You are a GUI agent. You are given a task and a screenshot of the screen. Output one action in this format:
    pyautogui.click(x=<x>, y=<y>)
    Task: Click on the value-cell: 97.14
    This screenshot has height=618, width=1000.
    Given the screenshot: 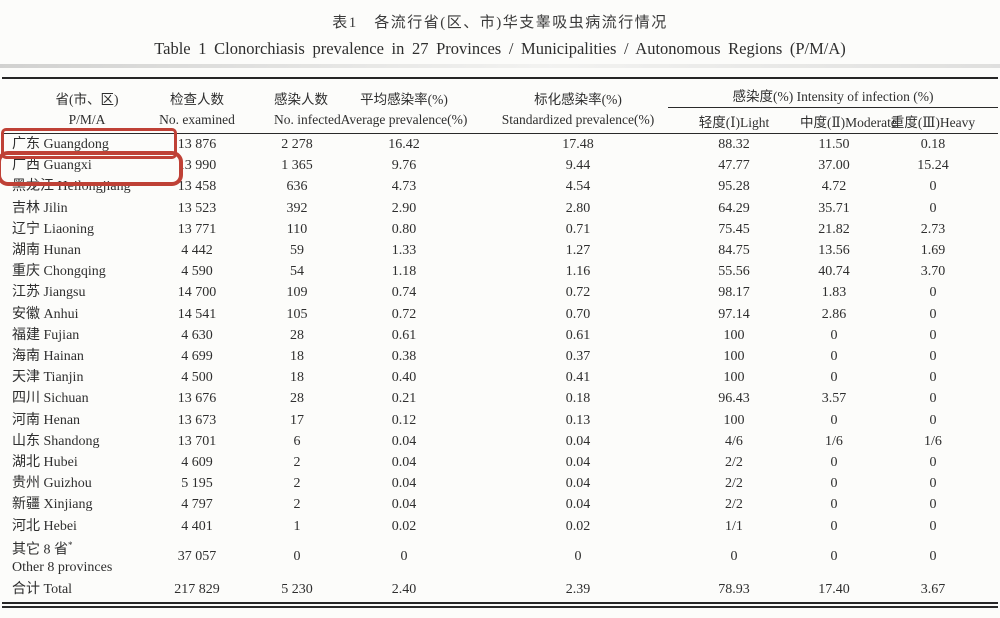 What is the action you would take?
    pyautogui.click(x=734, y=314)
    